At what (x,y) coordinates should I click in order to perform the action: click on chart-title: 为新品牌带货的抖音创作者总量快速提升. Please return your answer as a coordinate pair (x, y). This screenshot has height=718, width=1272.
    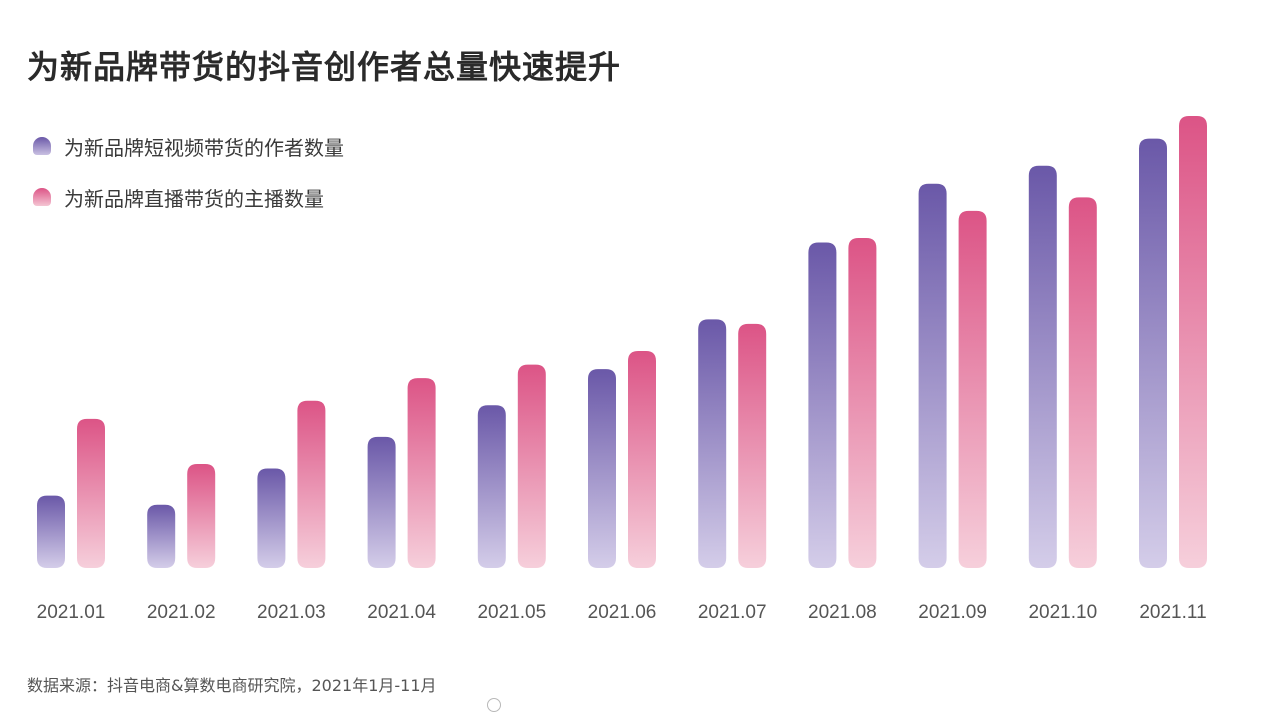
    Looking at the image, I should click on (324, 67).